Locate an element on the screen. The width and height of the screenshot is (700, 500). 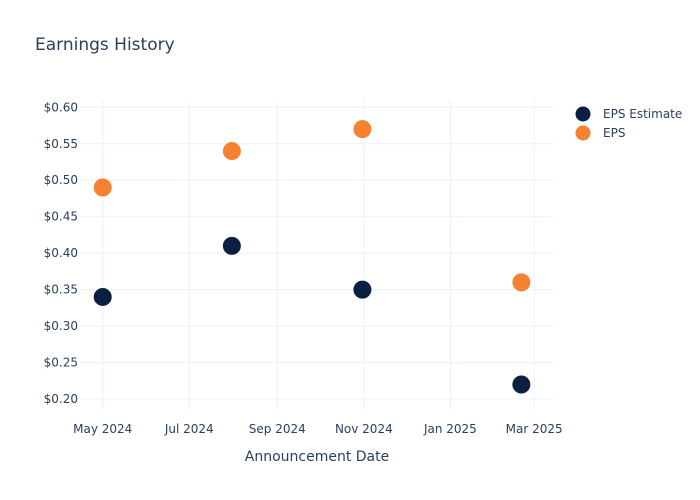
legend-item-eps-estimate: EPS Estimate is located at coordinates (628, 114).